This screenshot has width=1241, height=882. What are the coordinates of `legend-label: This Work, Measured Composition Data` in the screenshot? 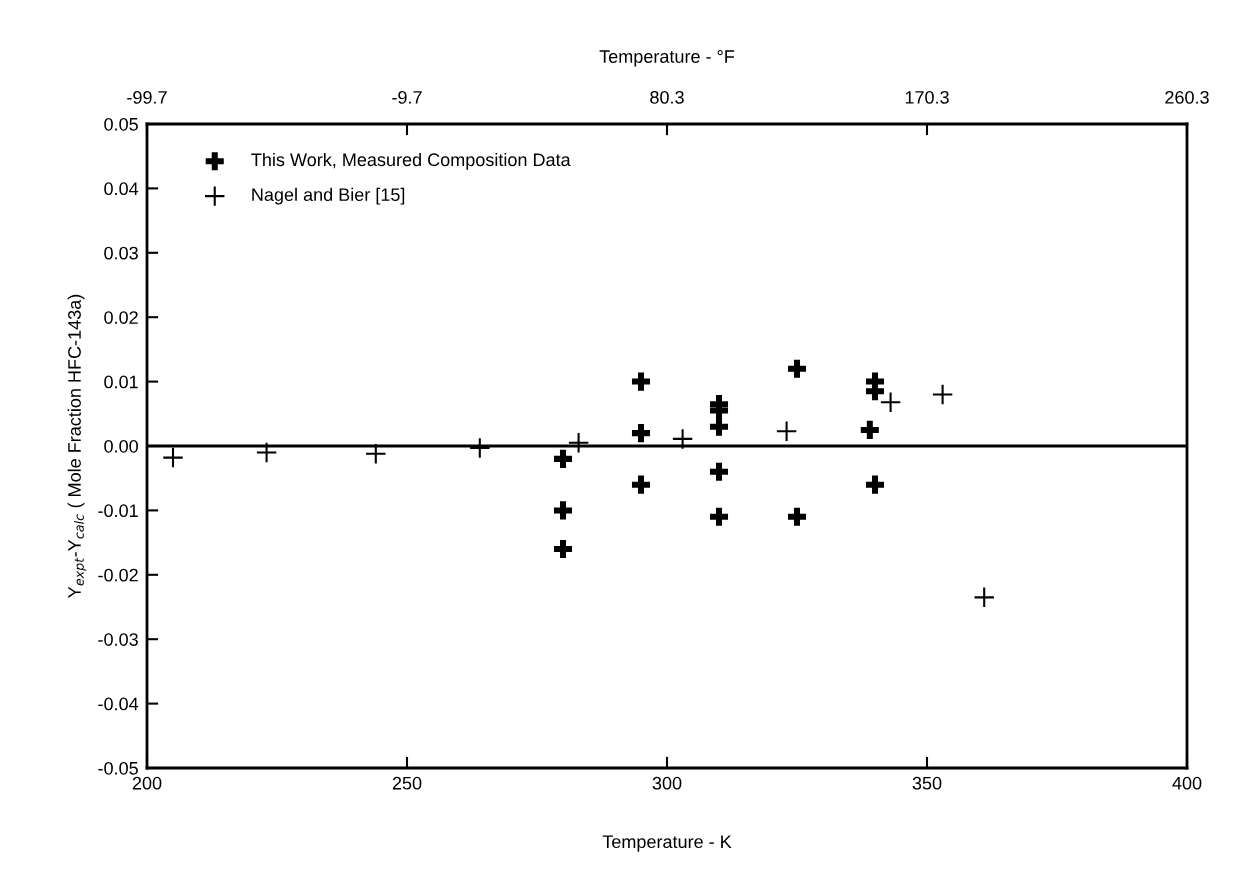 It's located at (411, 161).